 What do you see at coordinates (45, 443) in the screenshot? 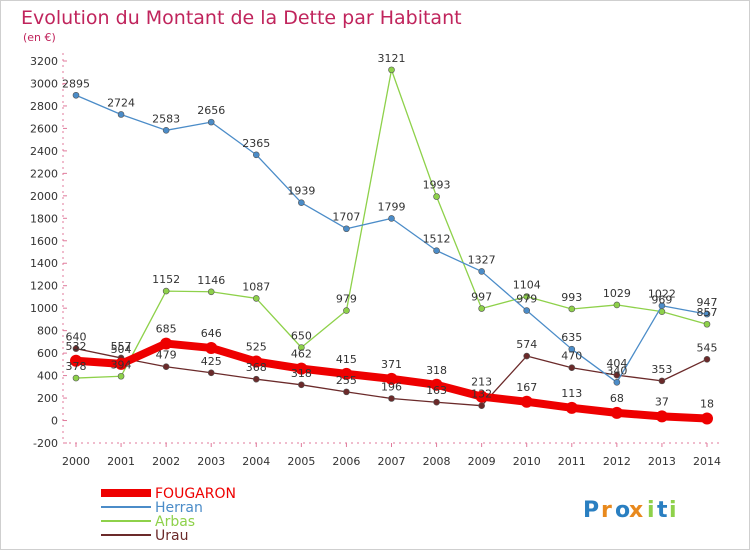
I see `y-tick-label: -200` at bounding box center [45, 443].